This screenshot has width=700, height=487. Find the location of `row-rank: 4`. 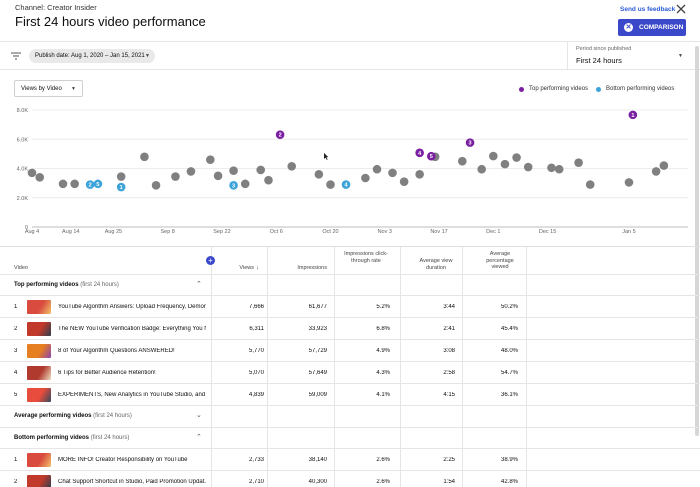

row-rank: 4 is located at coordinates (16, 373).